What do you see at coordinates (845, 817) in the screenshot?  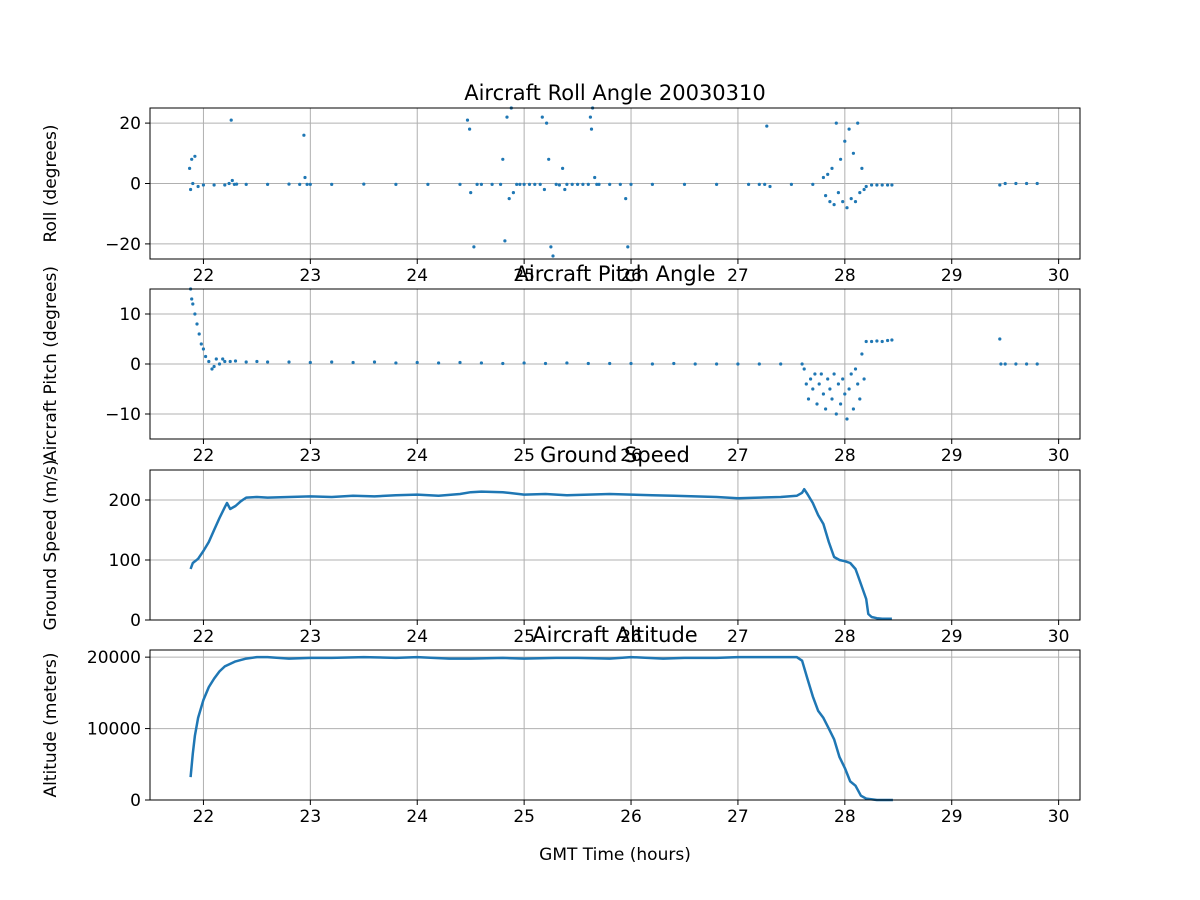 I see `x-tick-label: 28` at bounding box center [845, 817].